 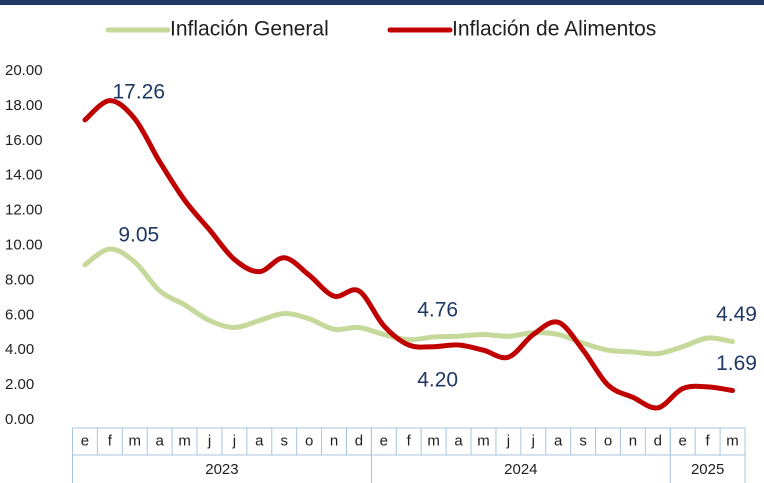 I want to click on y-tick-label: 14.00, so click(x=24, y=175).